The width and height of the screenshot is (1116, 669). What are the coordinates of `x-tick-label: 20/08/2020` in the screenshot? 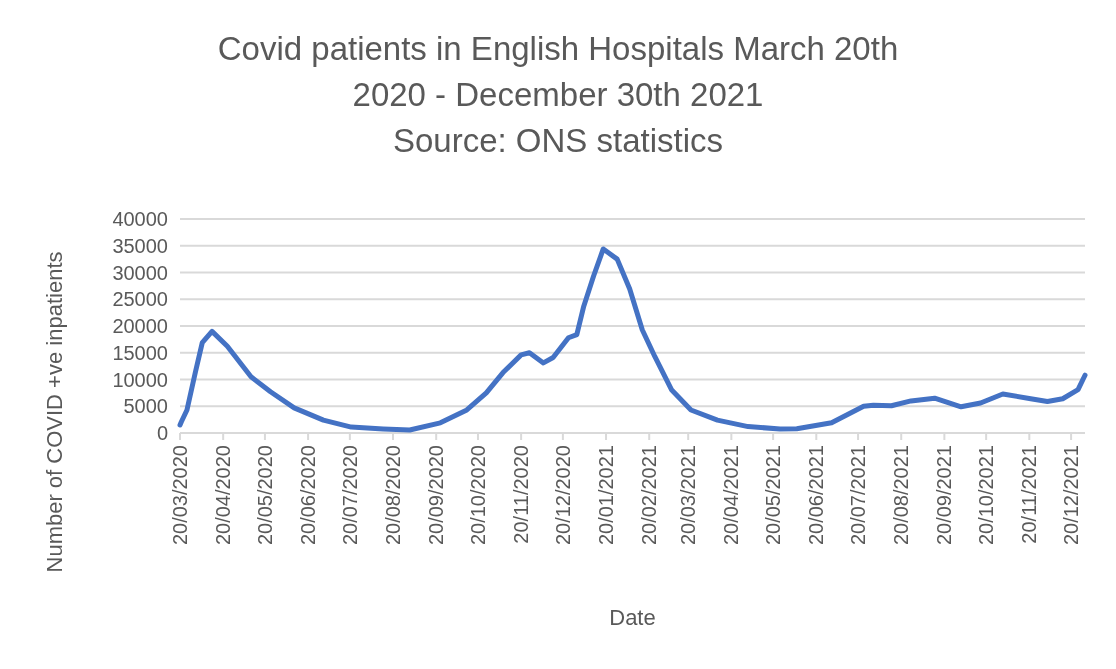 It's located at (393, 495).